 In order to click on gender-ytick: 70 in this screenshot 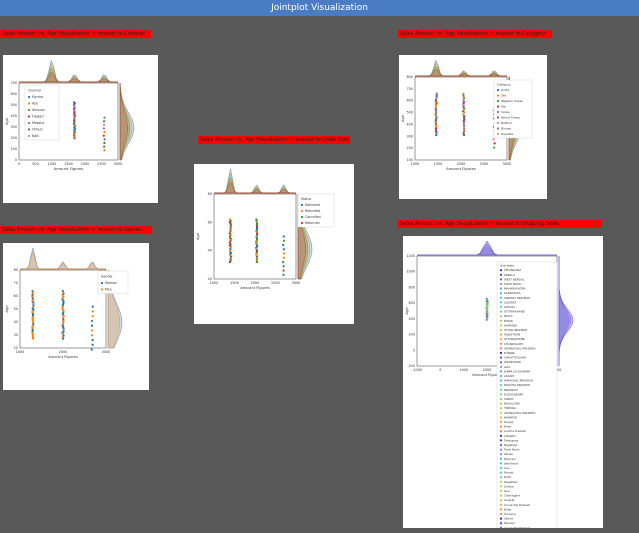, I will do `click(16, 283)`.